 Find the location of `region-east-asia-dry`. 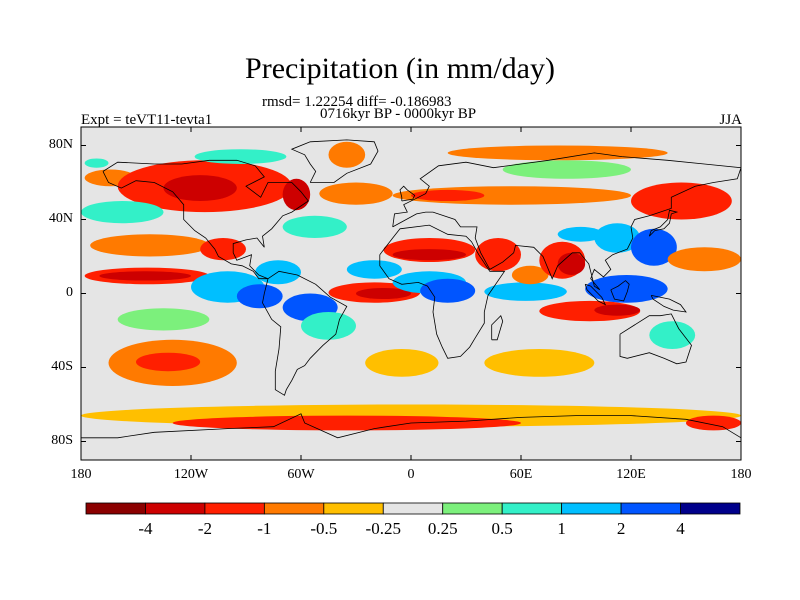

region-east-asia-dry is located at coordinates (681, 201).